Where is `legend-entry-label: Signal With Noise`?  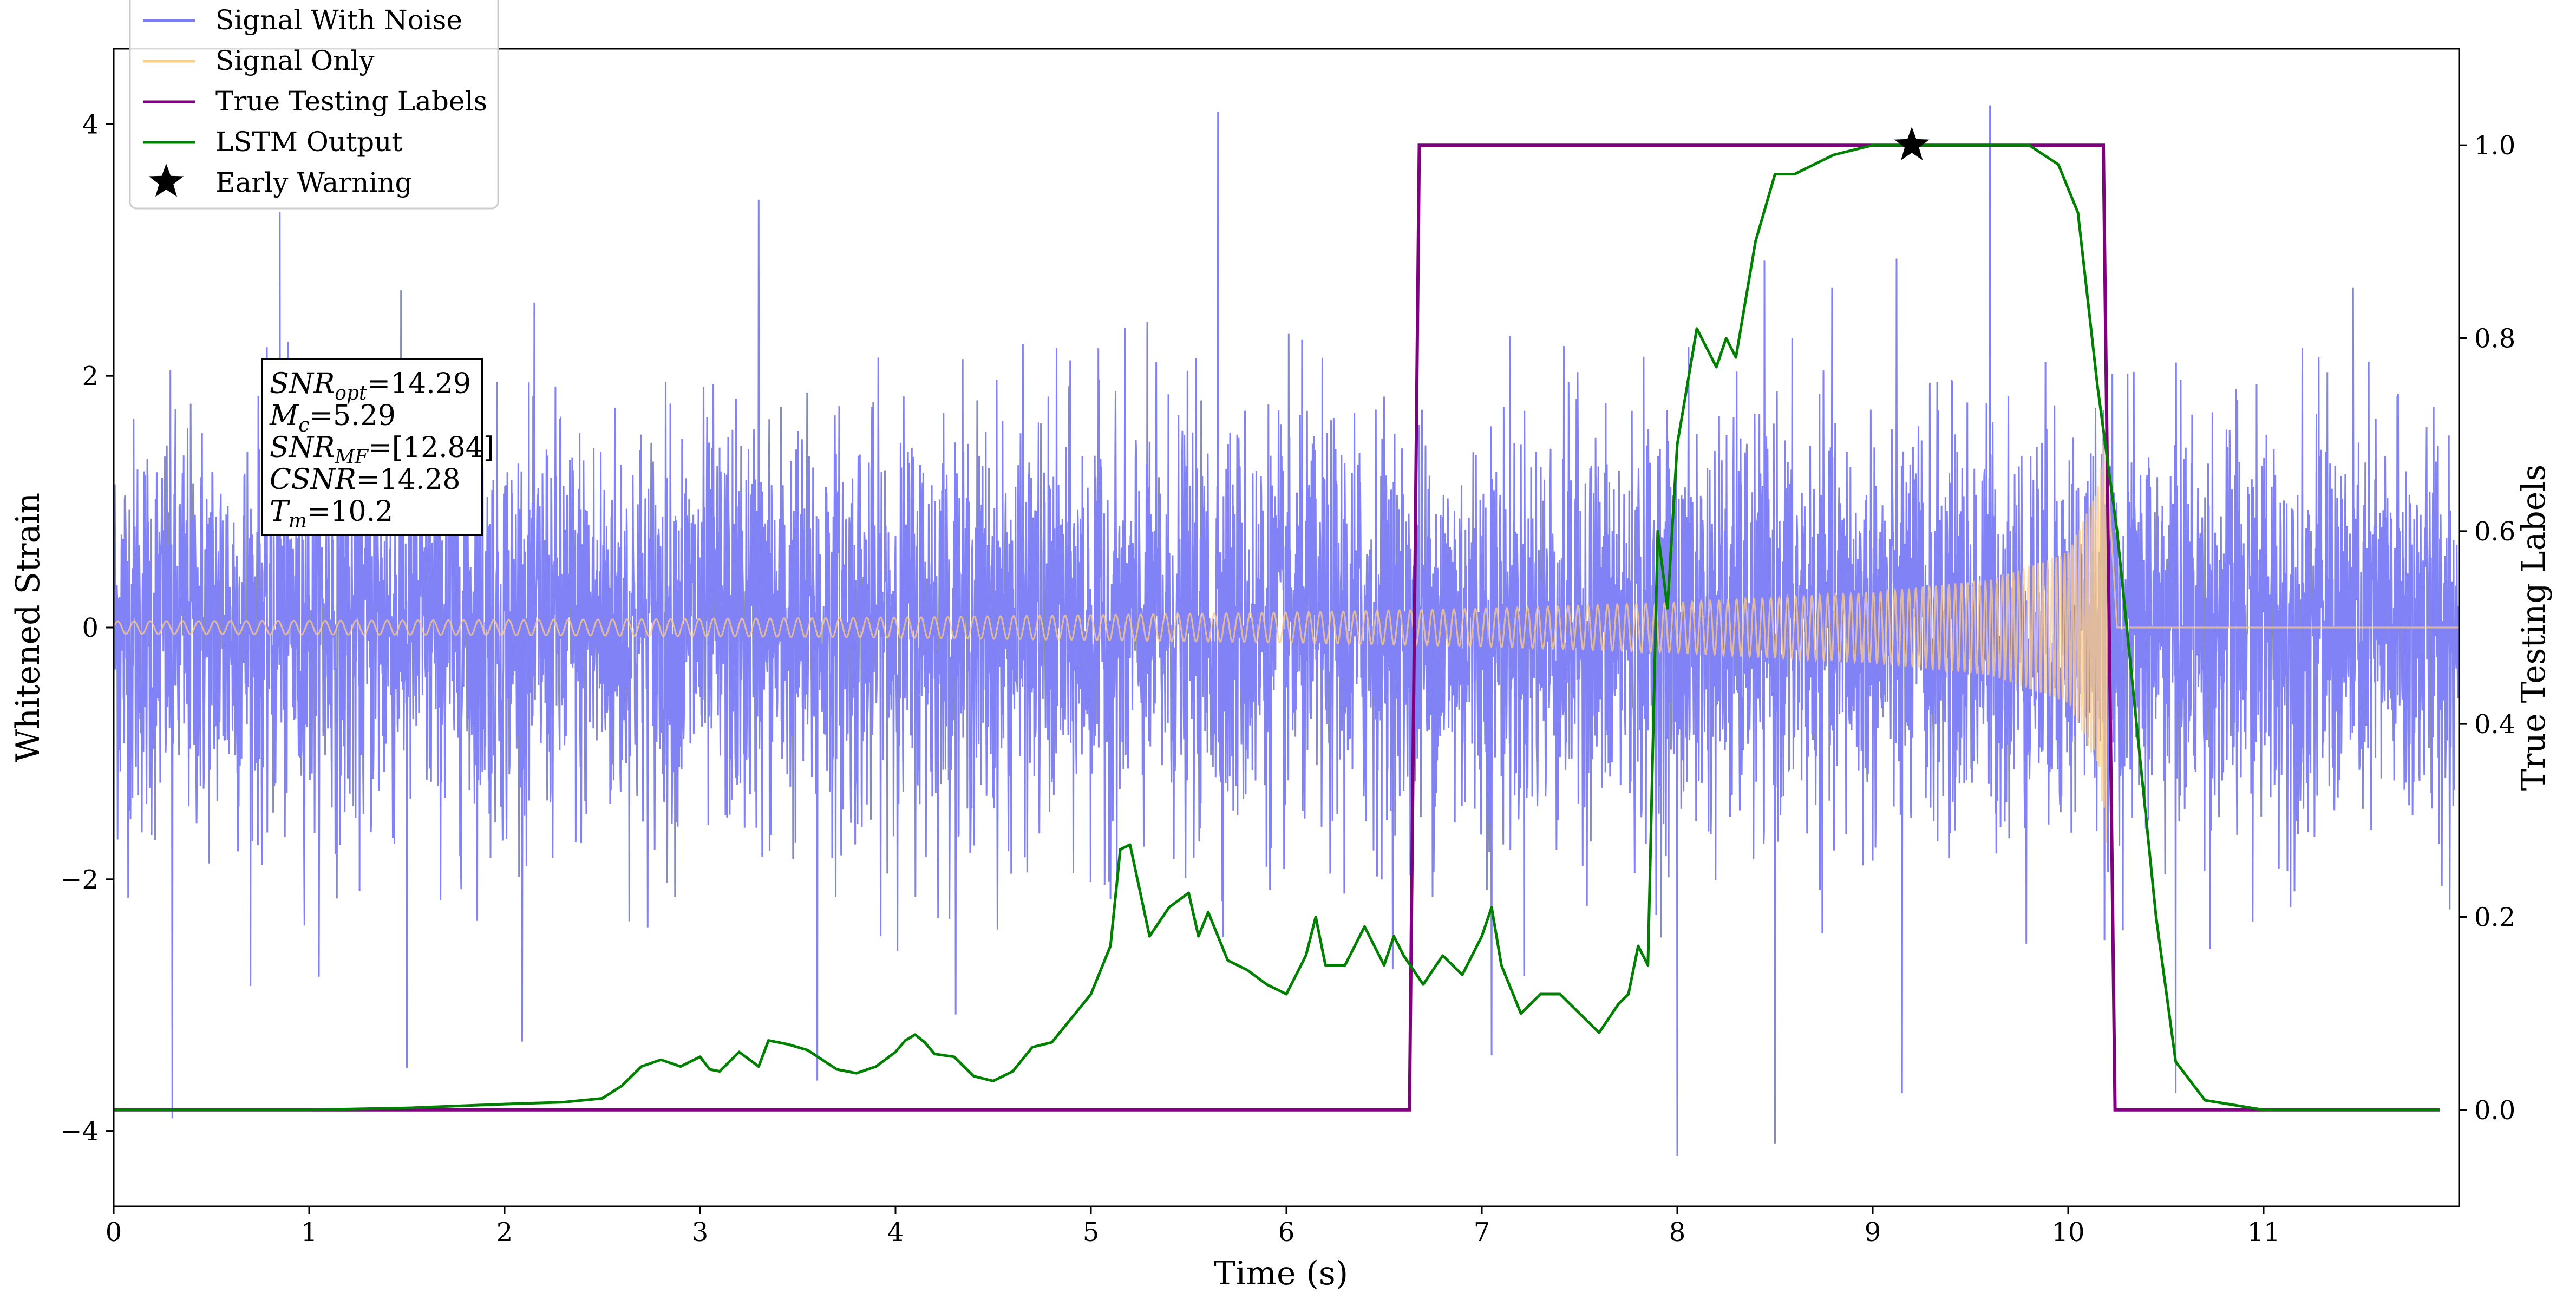
legend-entry-label: Signal With Noise is located at coordinates (338, 20).